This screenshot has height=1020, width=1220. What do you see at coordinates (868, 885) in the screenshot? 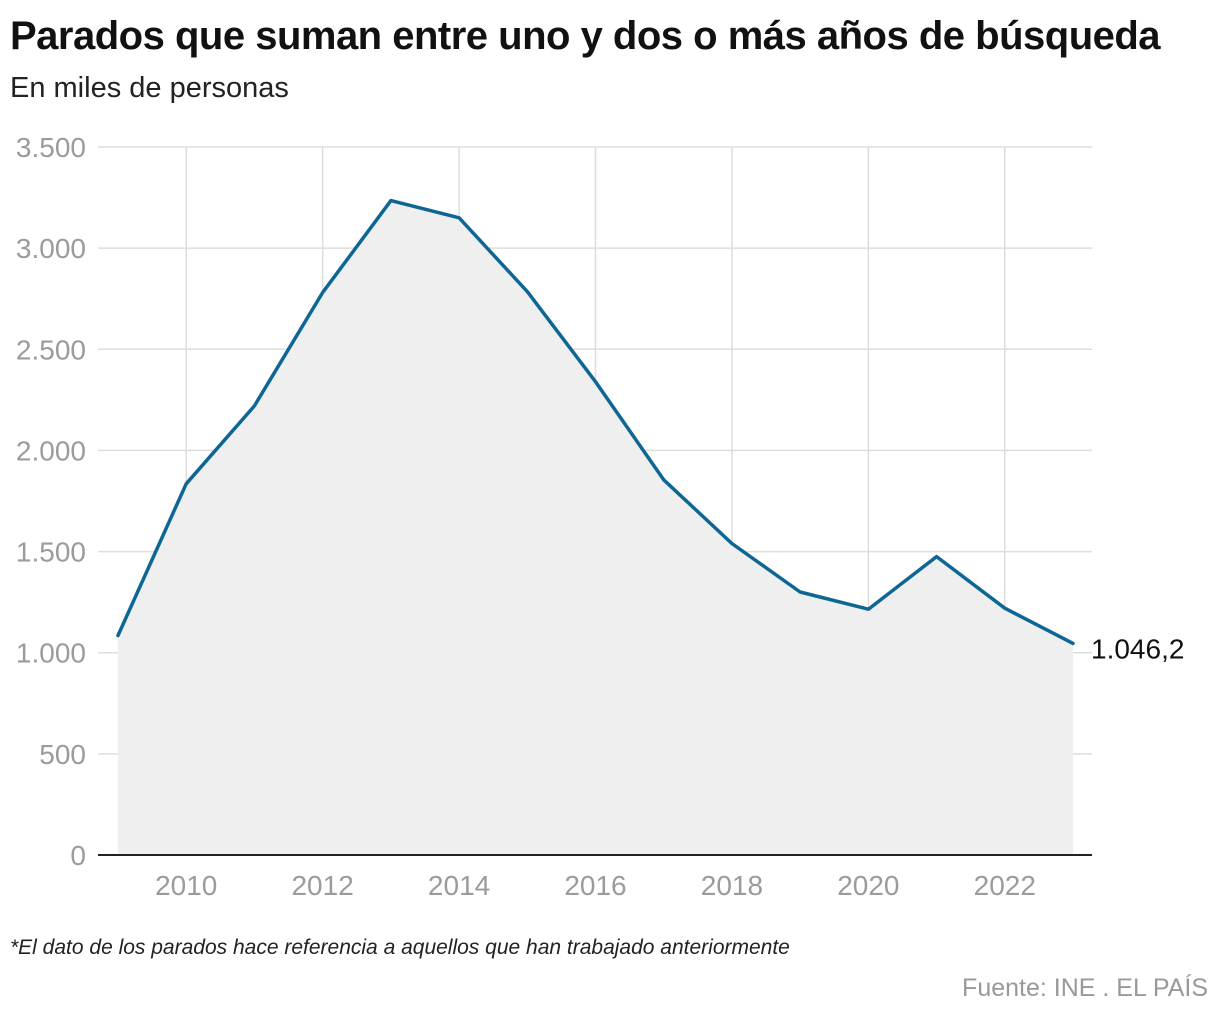
I see `x-tick-label: 2020` at bounding box center [868, 885].